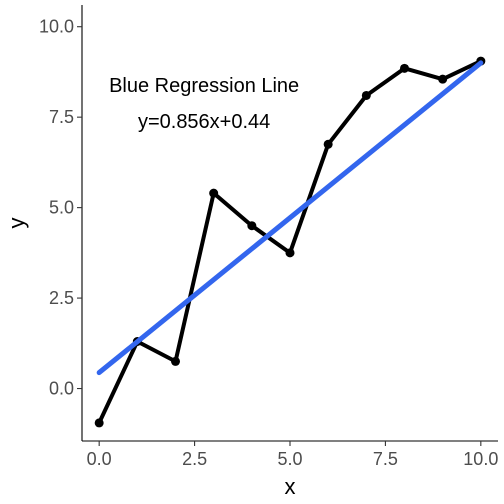 This screenshot has height=504, width=504. What do you see at coordinates (204, 122) in the screenshot?
I see `regression-equation: y=0.856x+0.44` at bounding box center [204, 122].